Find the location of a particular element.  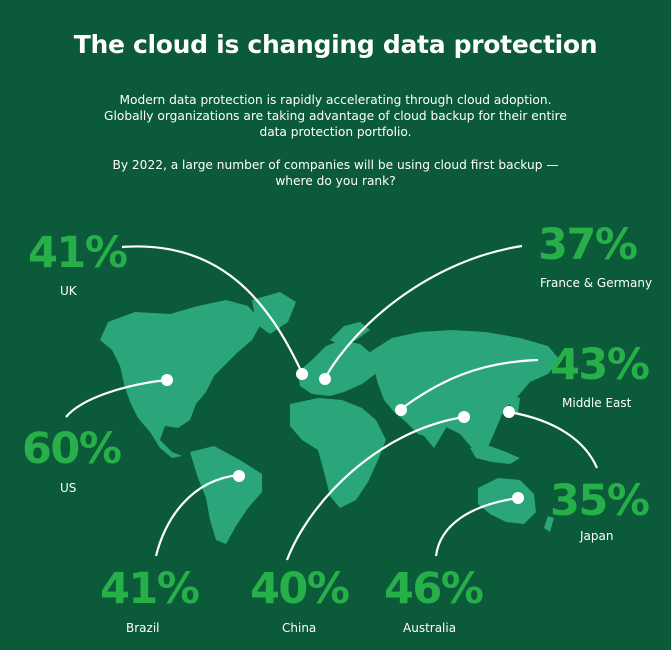

stat-australia: 46% is located at coordinates (434, 589).